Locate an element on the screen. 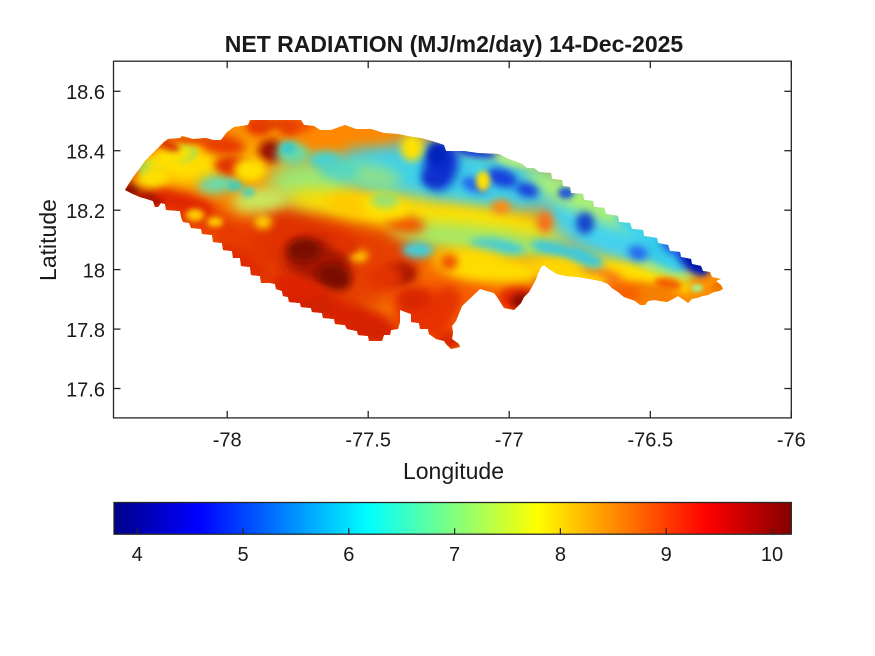 The width and height of the screenshot is (875, 656). svg-text: -77.5 is located at coordinates (368, 441).